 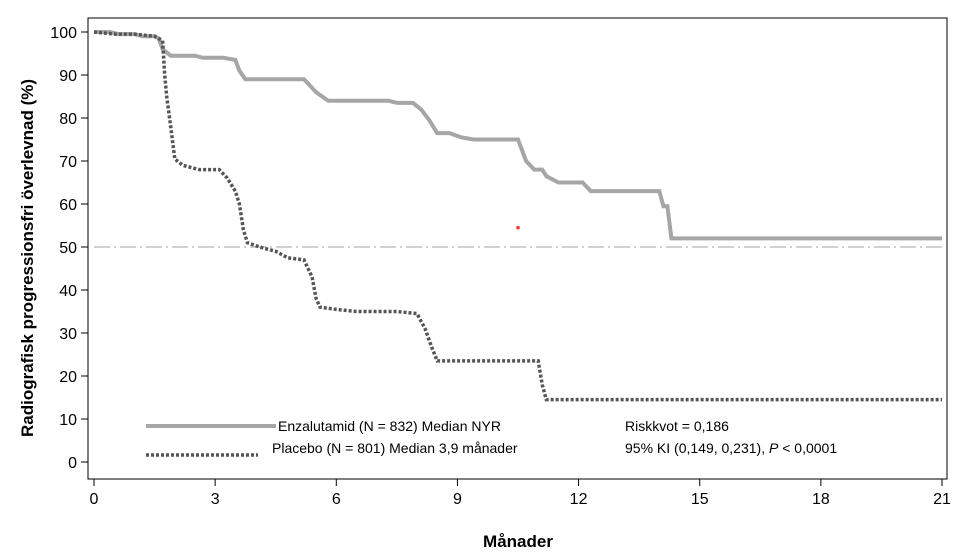 What do you see at coordinates (677, 426) in the screenshot?
I see `hazard-ratio-annotation: Riskkvot = 0,186` at bounding box center [677, 426].